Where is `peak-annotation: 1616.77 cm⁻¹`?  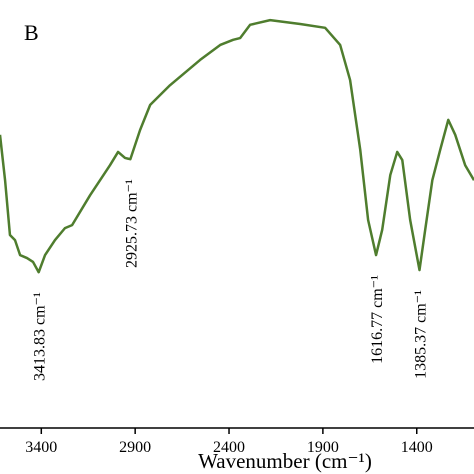
peak-annotation: 1616.77 cm⁻¹ is located at coordinates (377, 319).